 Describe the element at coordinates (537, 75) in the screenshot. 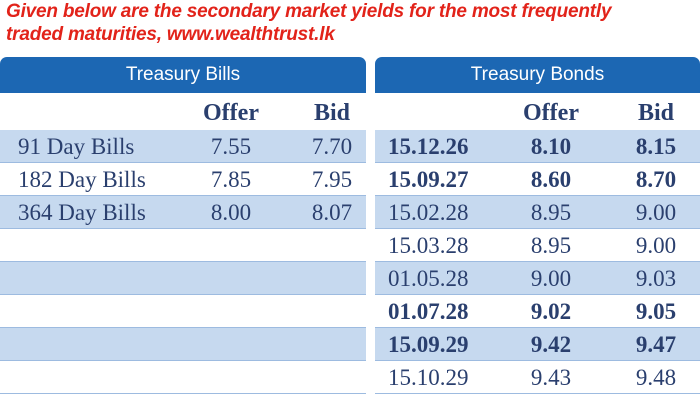

I see `treasury-bonds-header: Treasury Bonds` at that location.